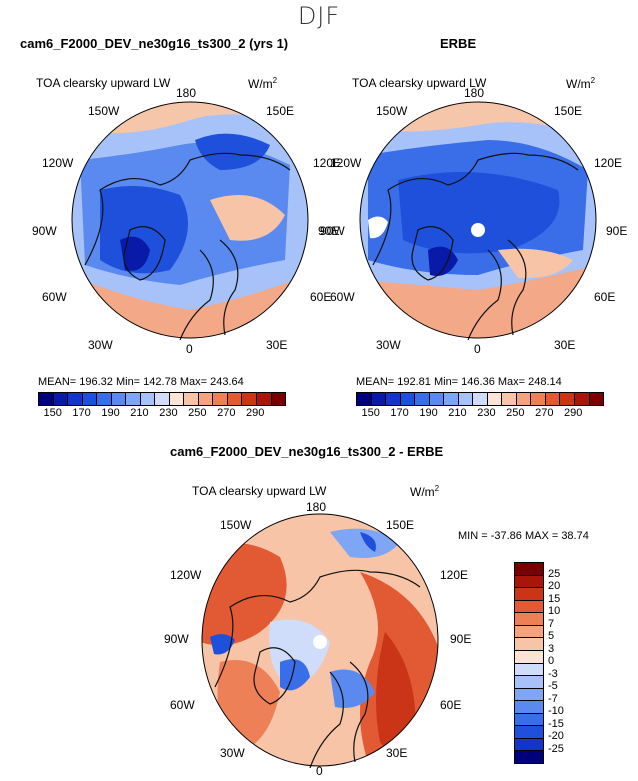 The height and width of the screenshot is (781, 638). Describe the element at coordinates (321, 297) in the screenshot. I see `p1-lon-60e: 60E` at that location.